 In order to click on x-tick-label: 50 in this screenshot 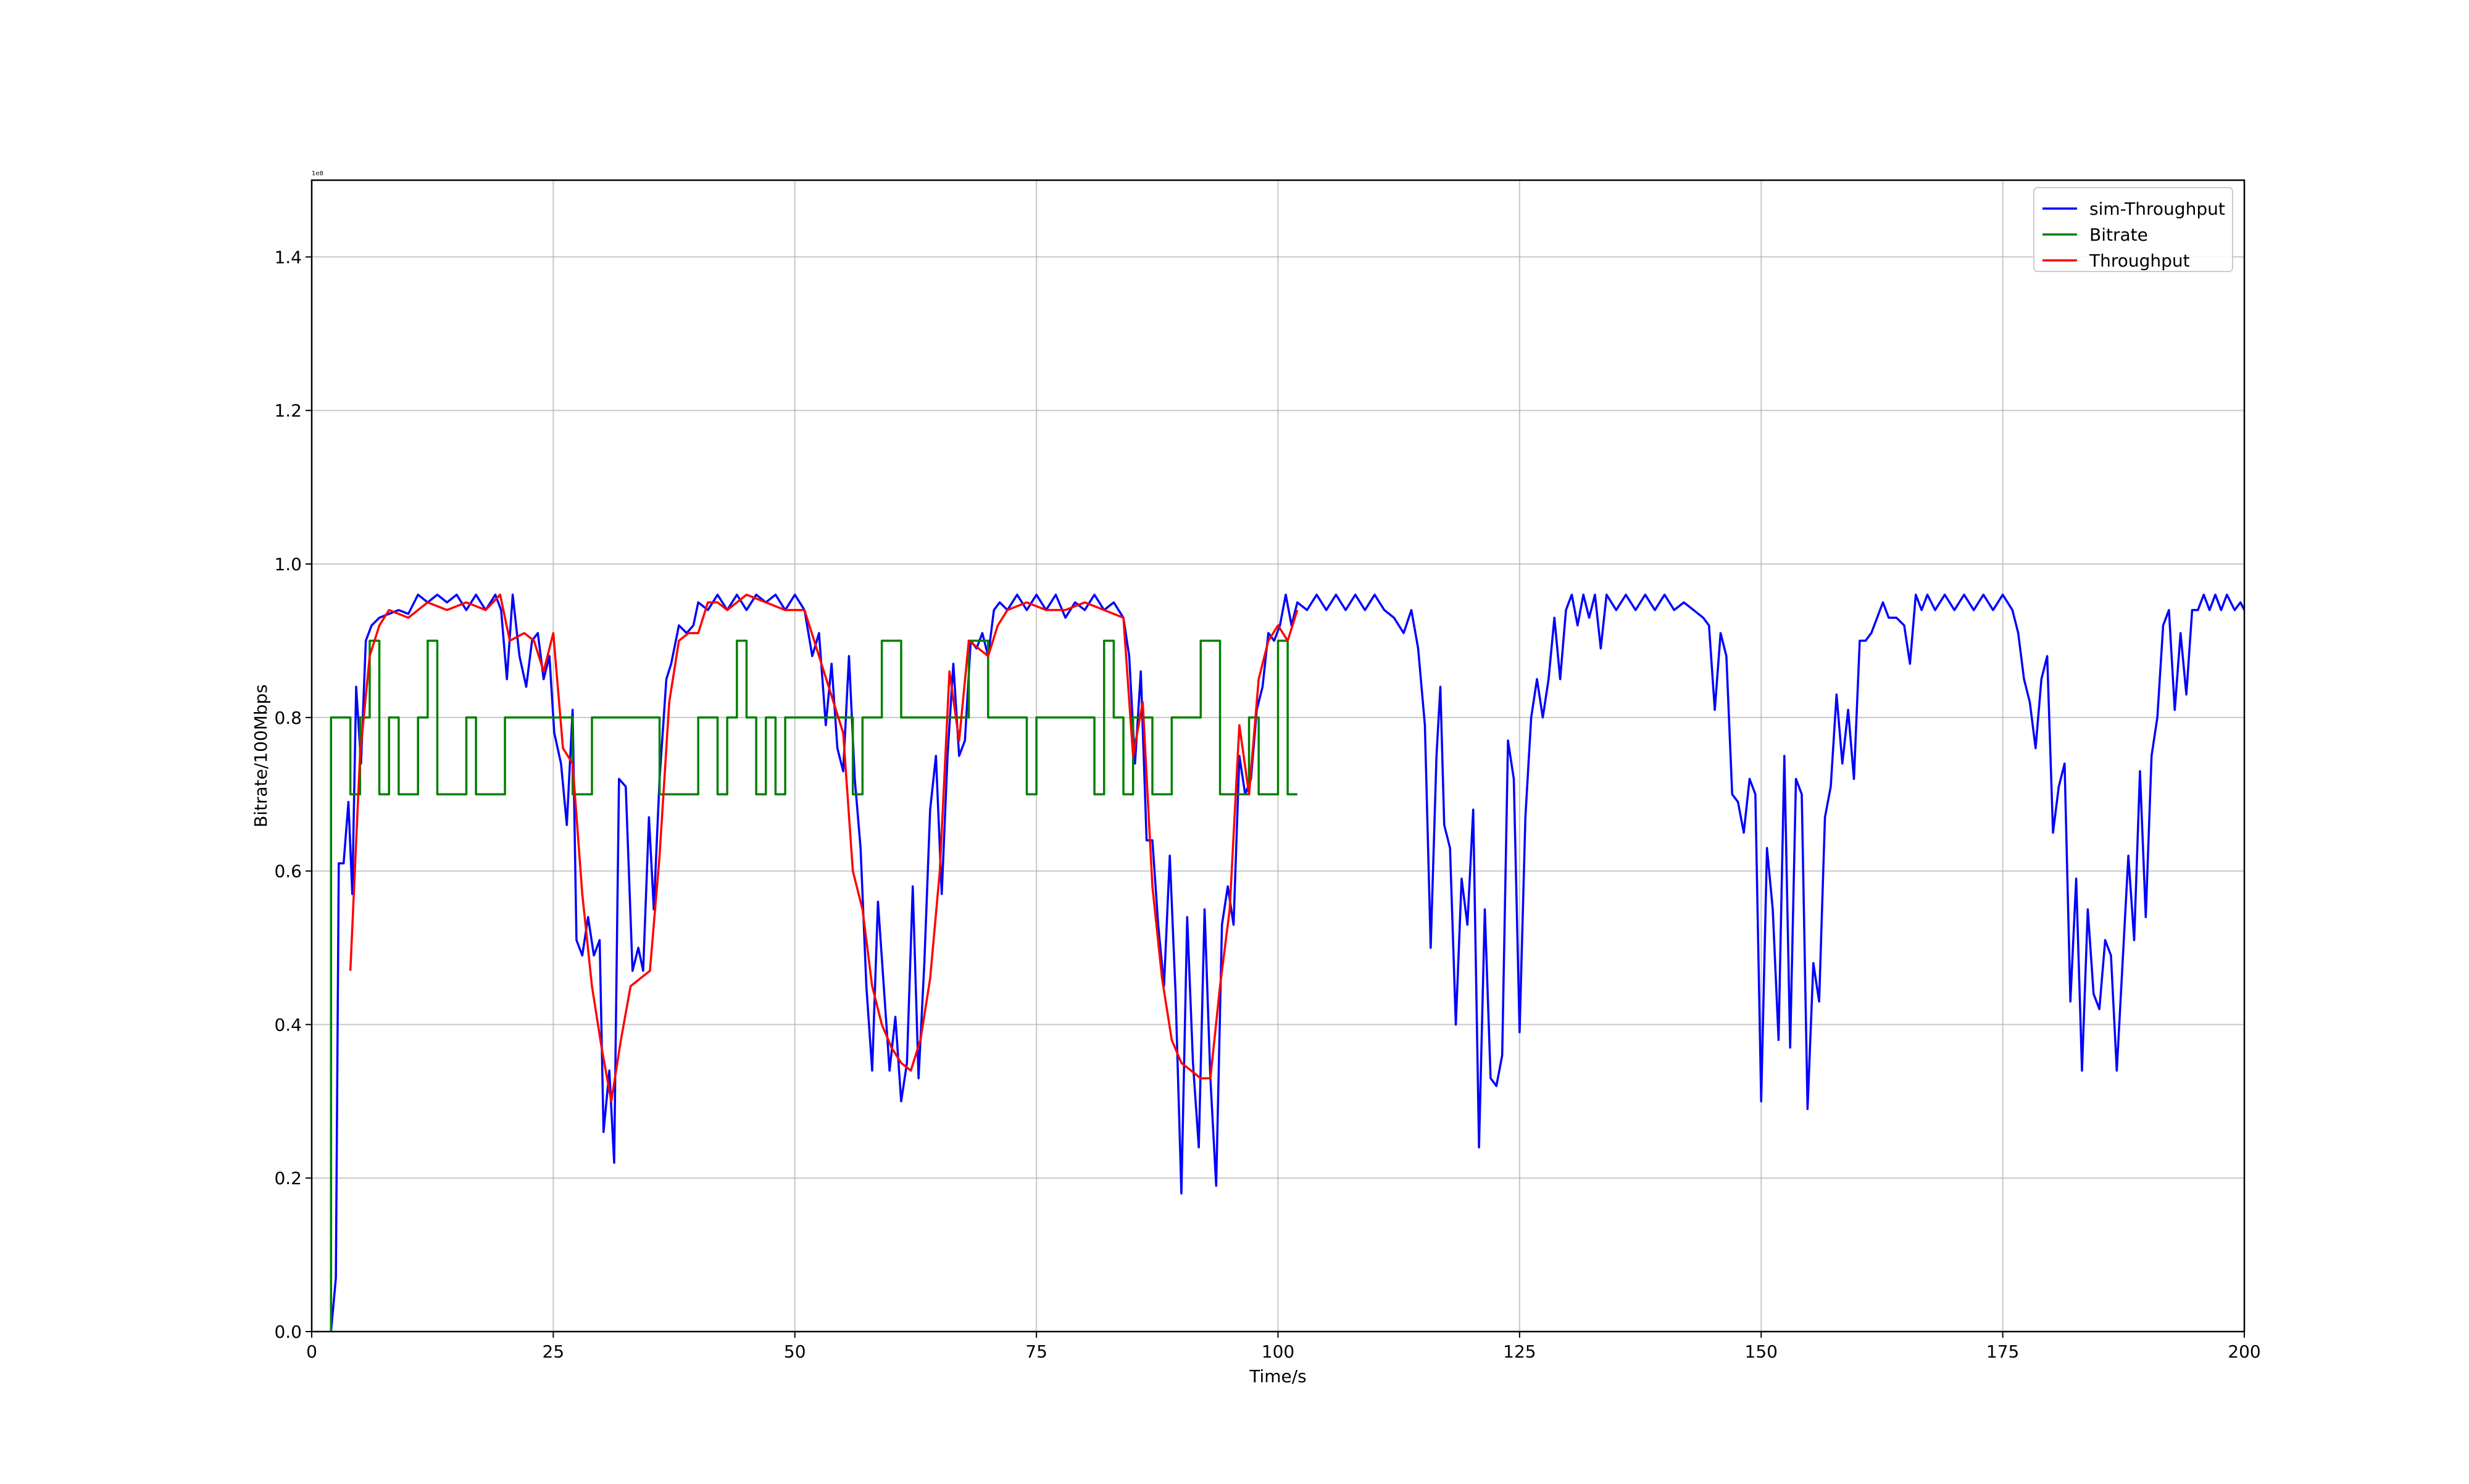, I will do `click(795, 1351)`.